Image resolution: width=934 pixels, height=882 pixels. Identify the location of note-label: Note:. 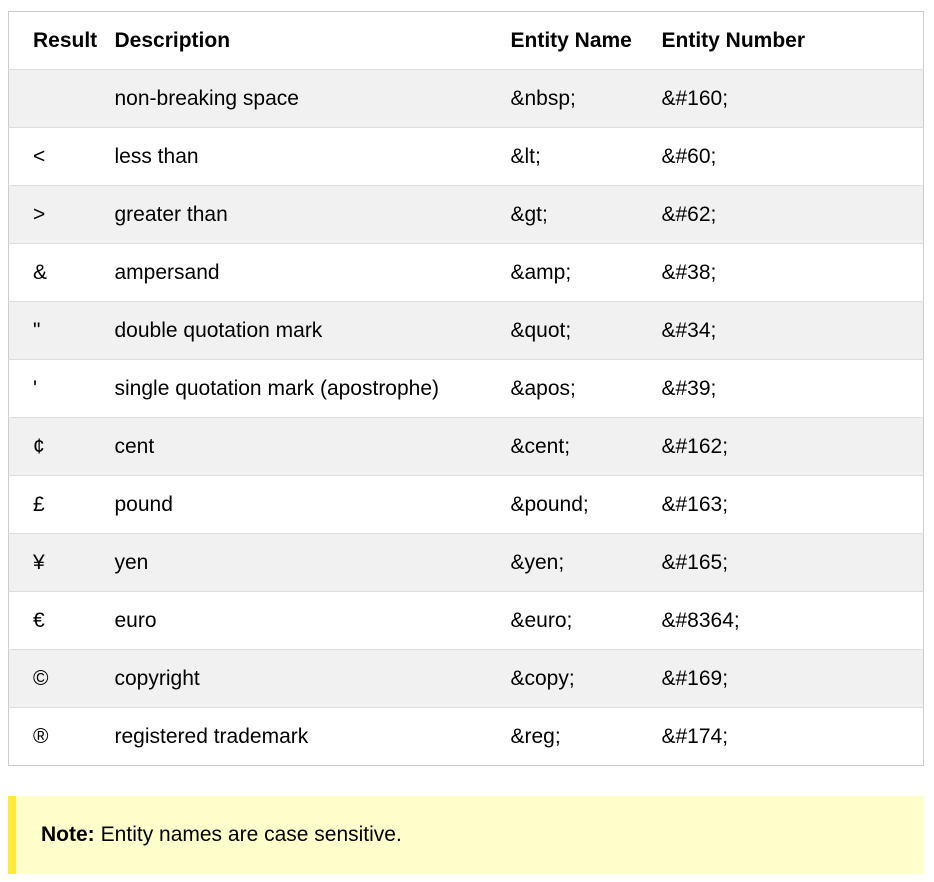
(68, 834).